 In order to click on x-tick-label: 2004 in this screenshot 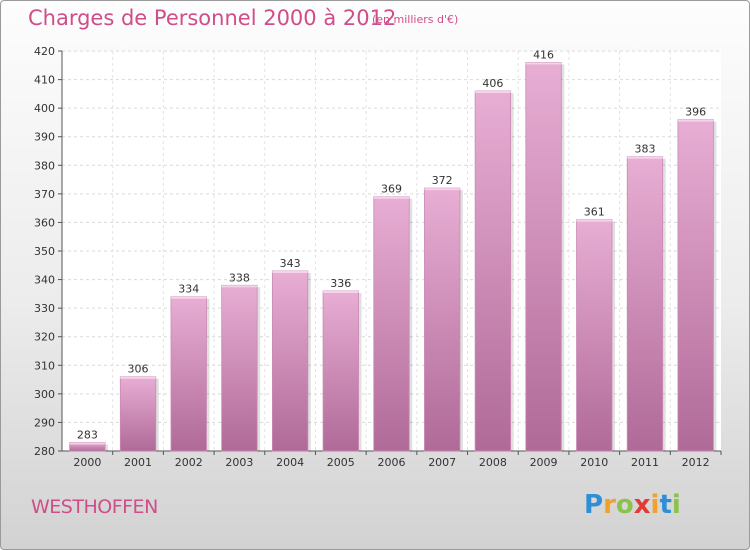, I will do `click(290, 462)`.